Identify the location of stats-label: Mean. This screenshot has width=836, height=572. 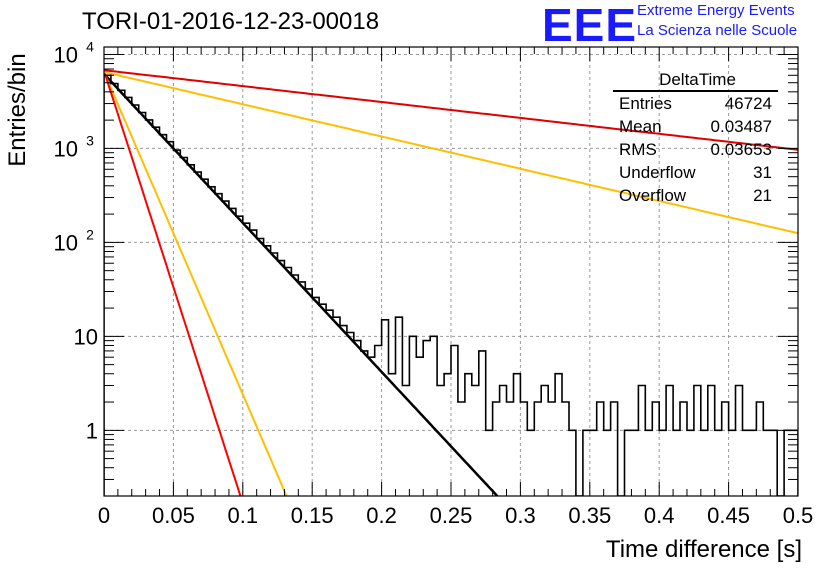
(640, 126).